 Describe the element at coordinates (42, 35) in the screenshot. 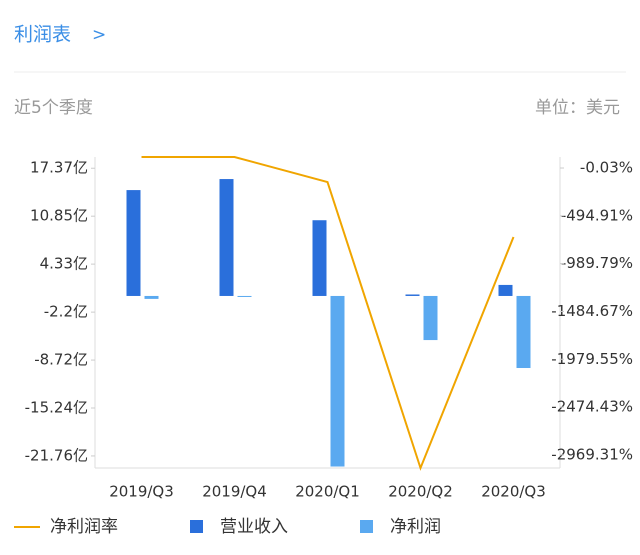

I see `section-title: 利润表` at that location.